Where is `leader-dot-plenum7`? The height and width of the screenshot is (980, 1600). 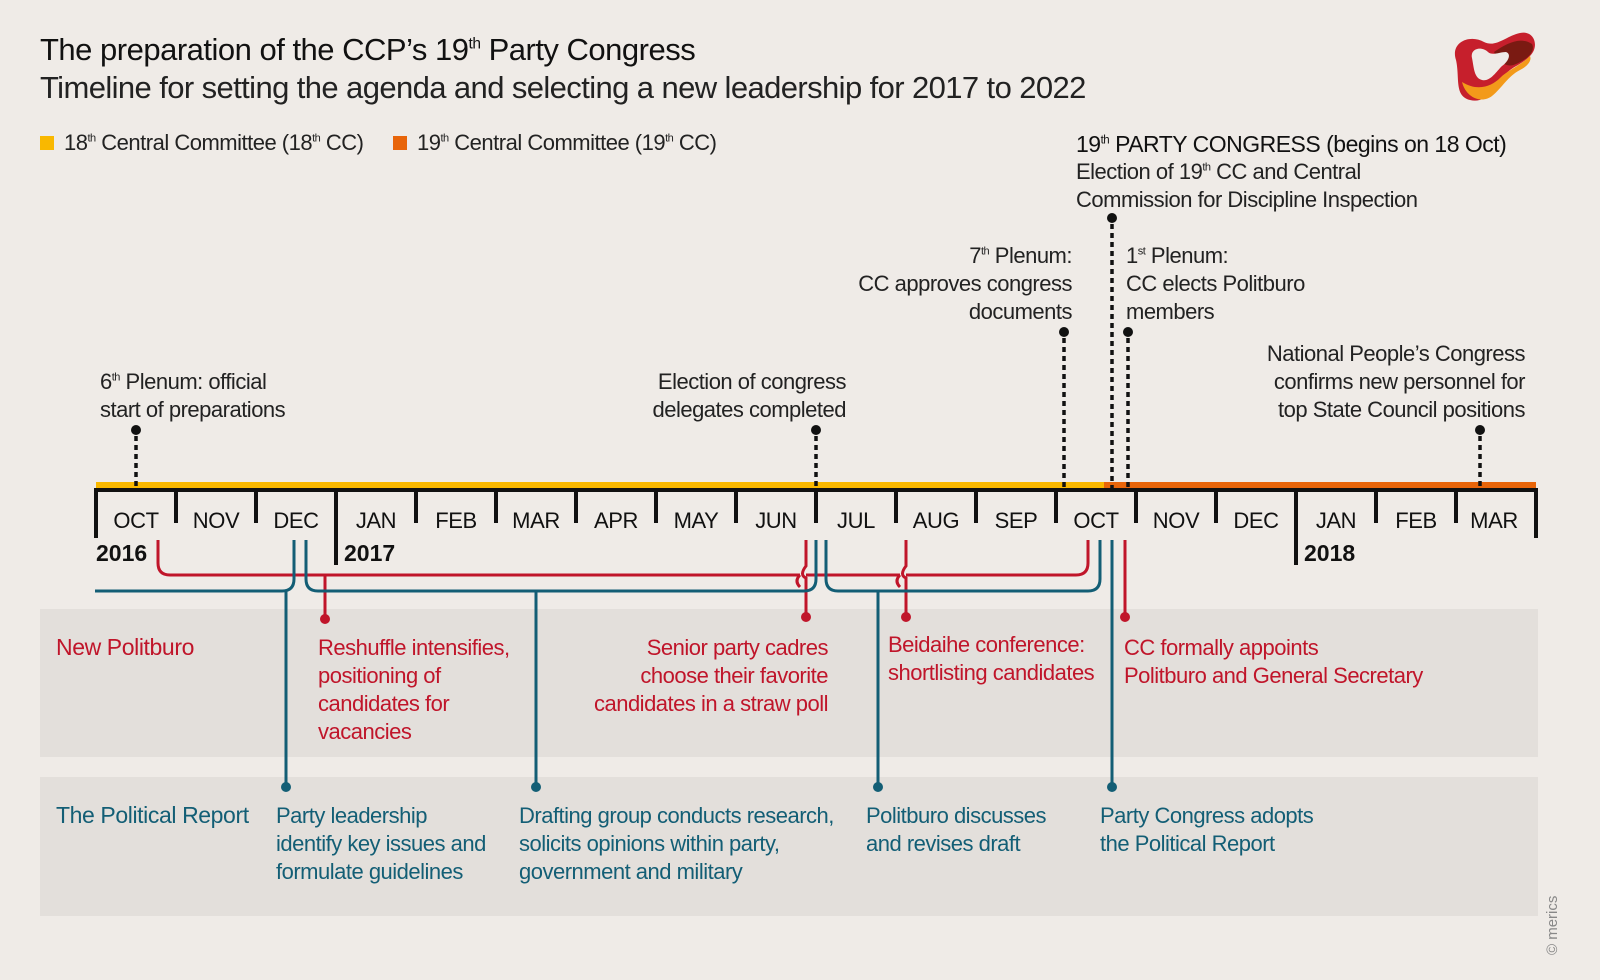 leader-dot-plenum7 is located at coordinates (1064, 332).